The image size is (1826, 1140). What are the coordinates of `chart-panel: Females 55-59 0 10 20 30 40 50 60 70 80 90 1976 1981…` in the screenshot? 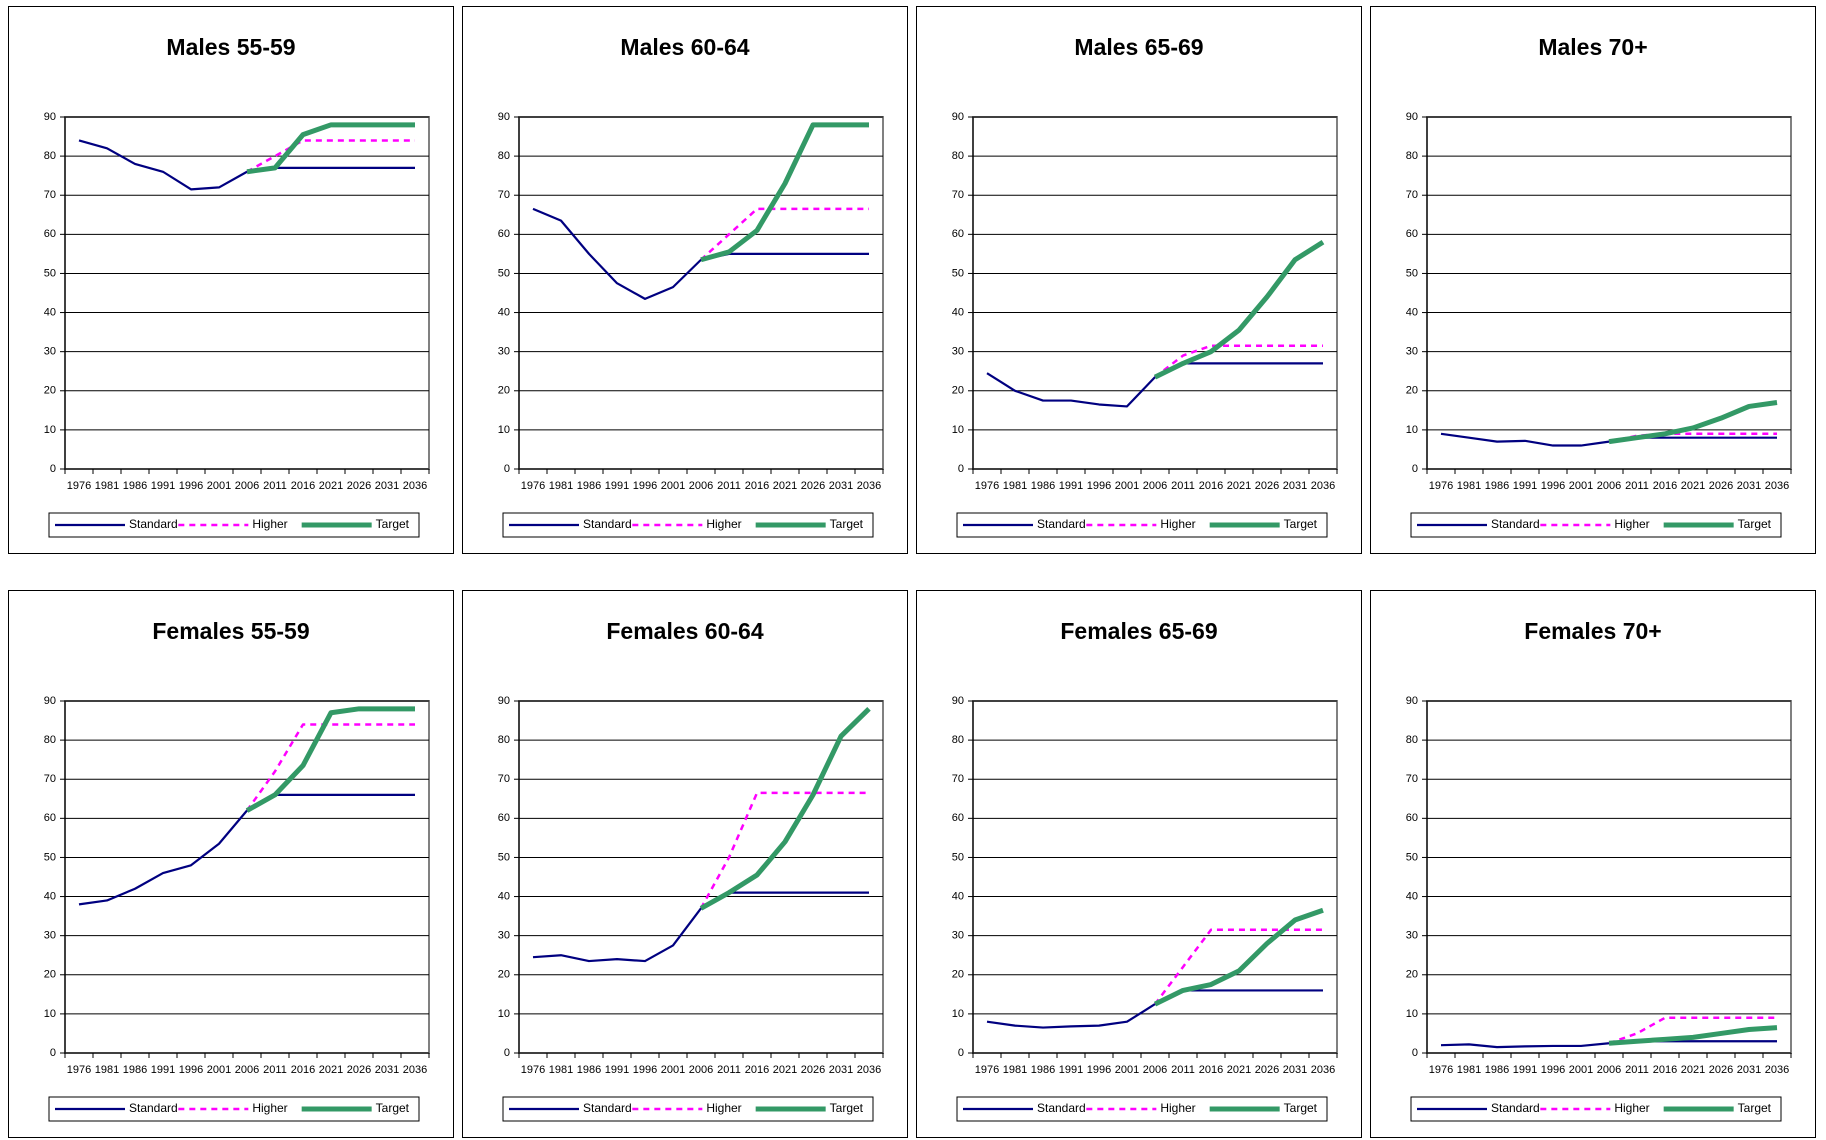 It's located at (231, 864).